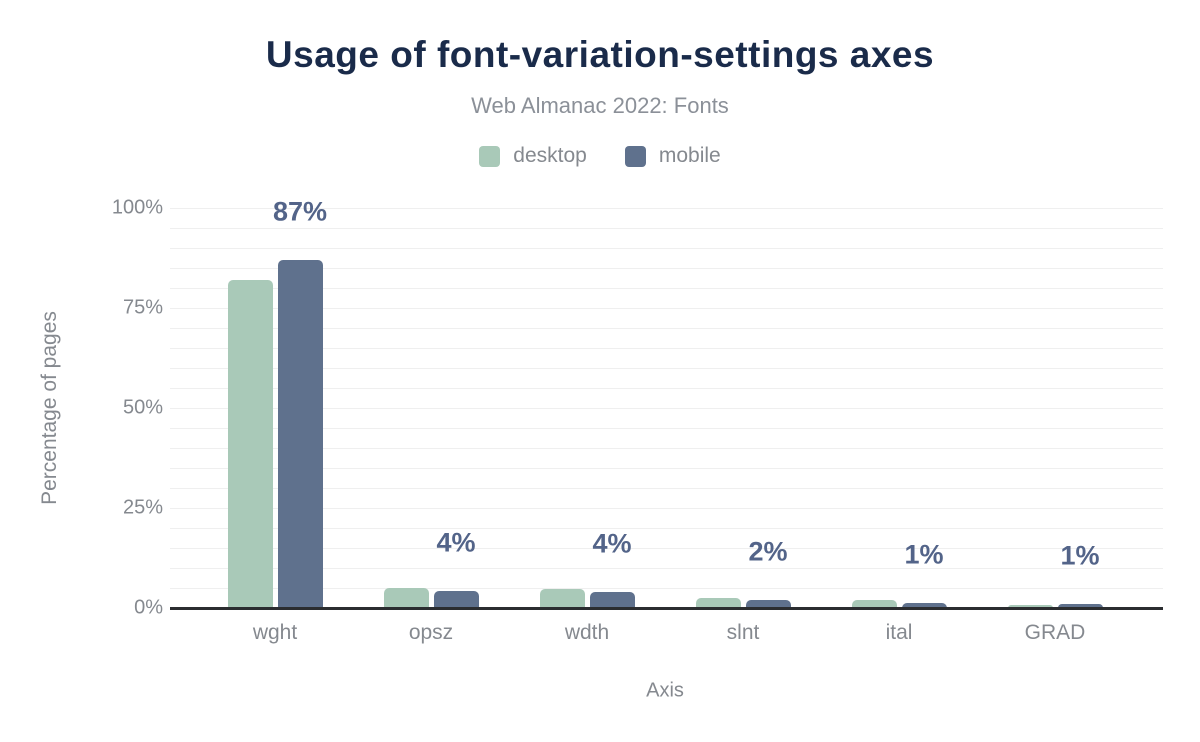  Describe the element at coordinates (924, 605) in the screenshot. I see `bar-mobile-ital` at that location.